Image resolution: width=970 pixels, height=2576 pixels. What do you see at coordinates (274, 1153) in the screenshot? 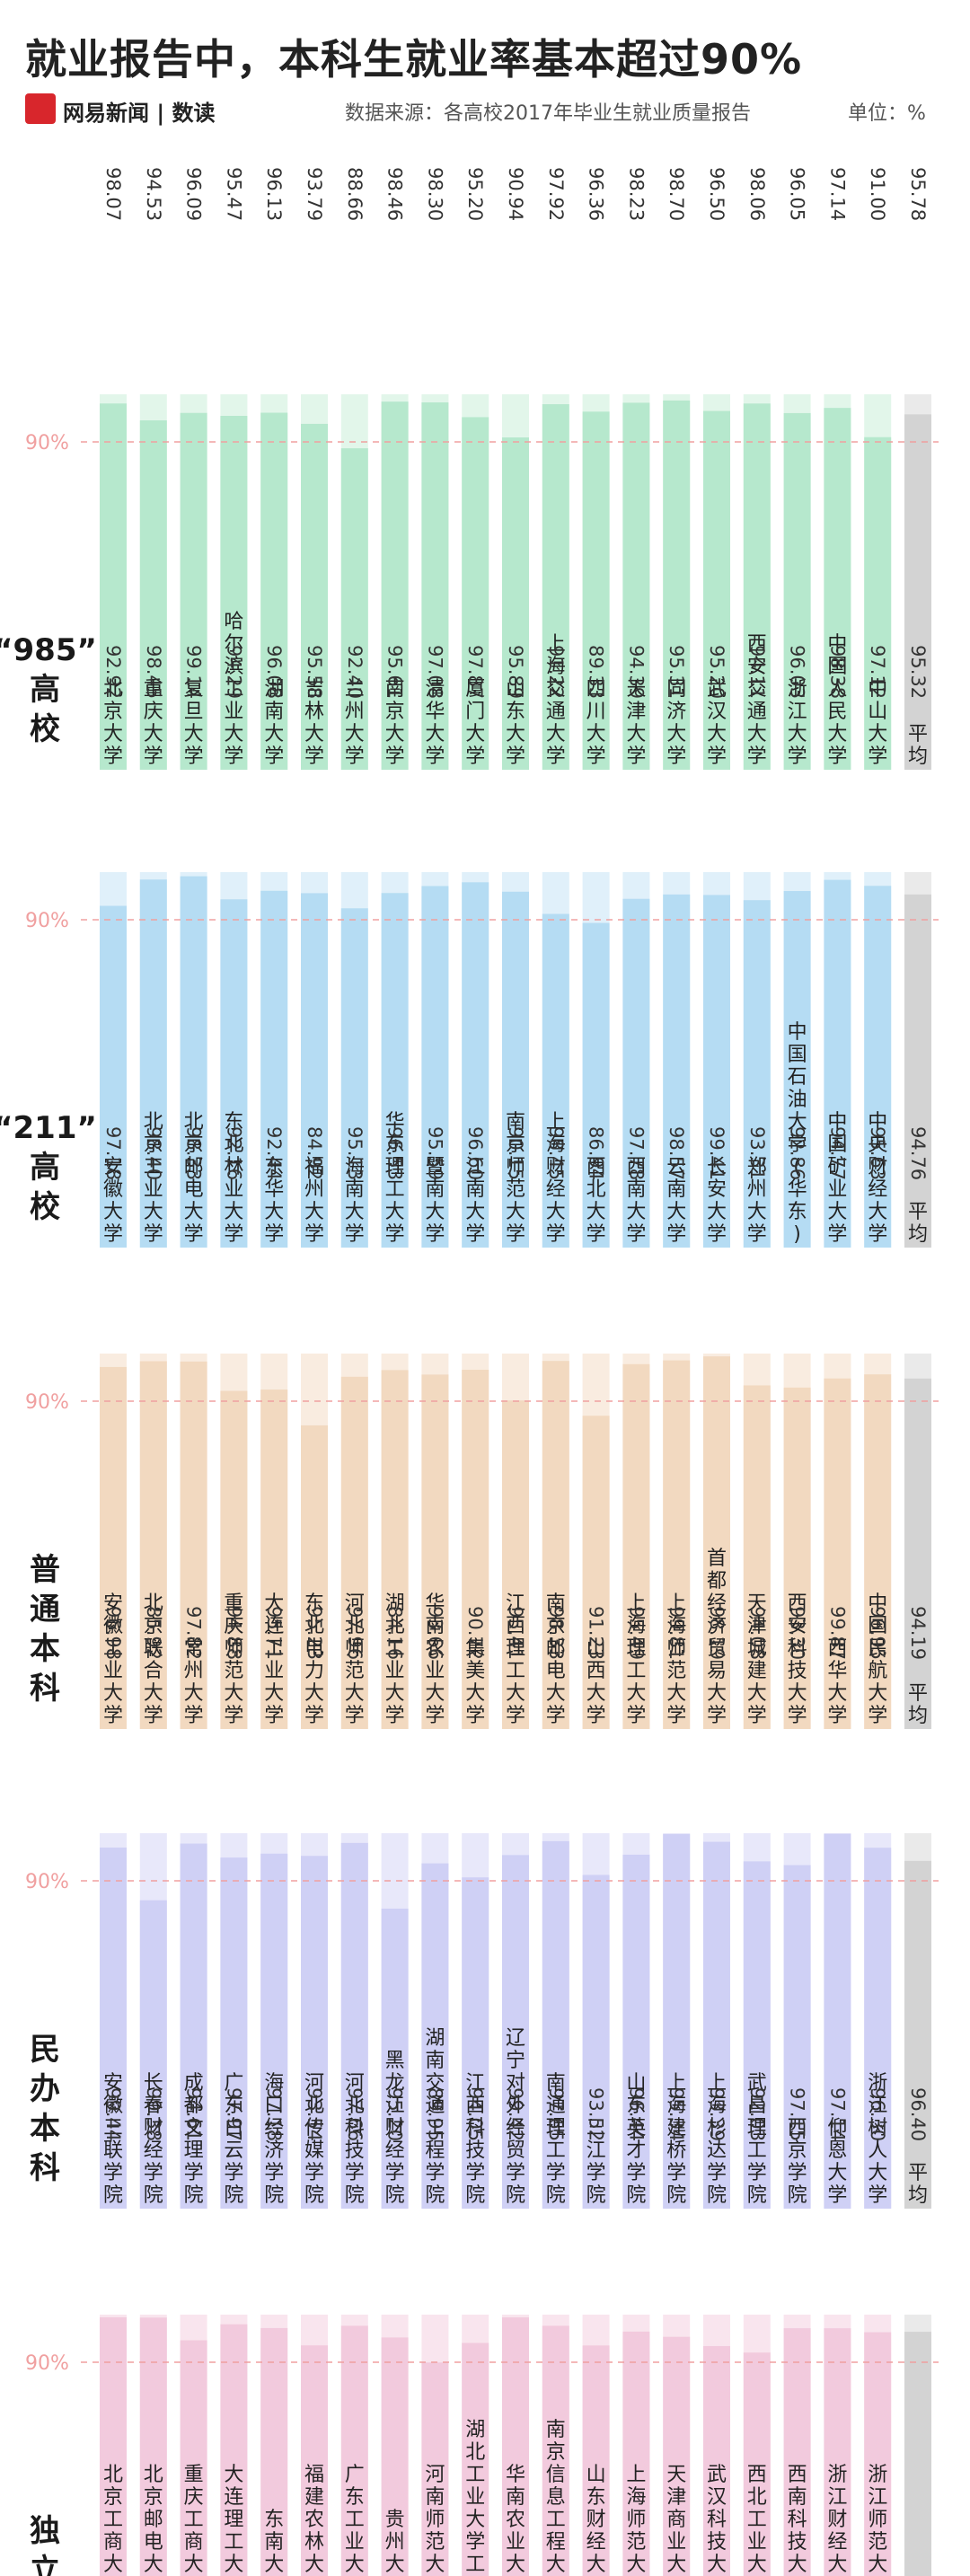
I see `value-label: 92.44` at bounding box center [274, 1153].